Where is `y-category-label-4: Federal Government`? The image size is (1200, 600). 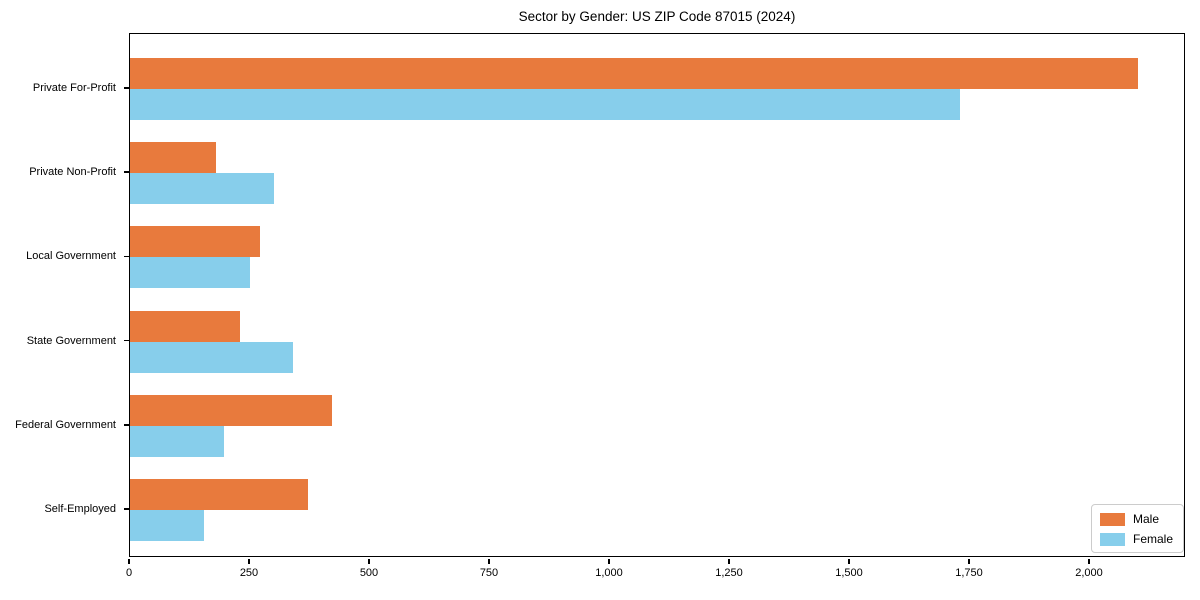
y-category-label-4: Federal Government is located at coordinates (65, 424).